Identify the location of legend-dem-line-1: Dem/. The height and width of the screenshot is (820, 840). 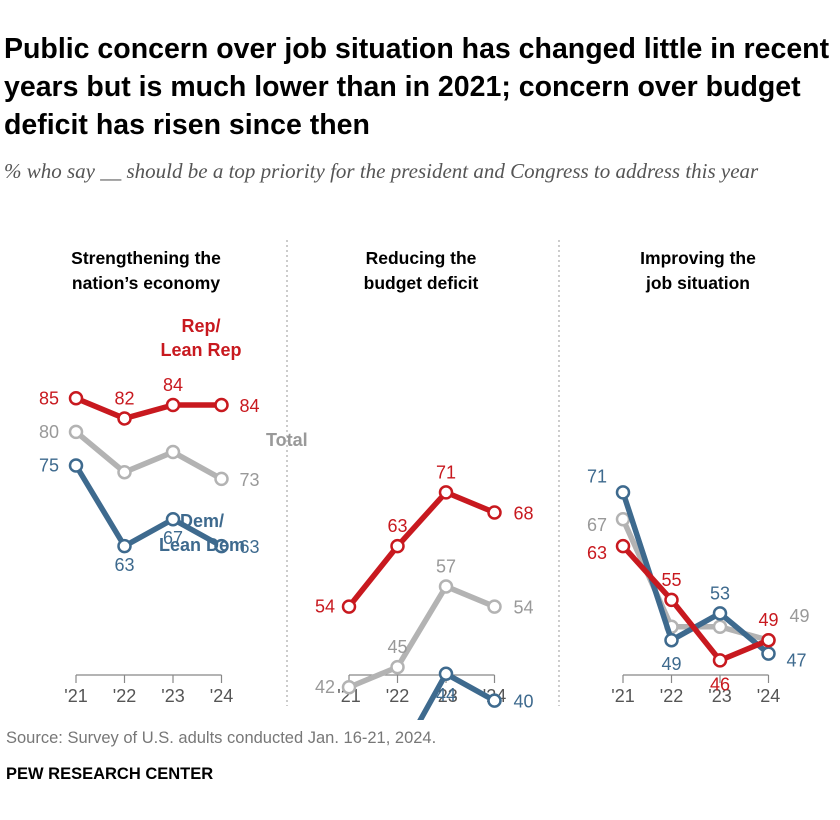
(202, 521).